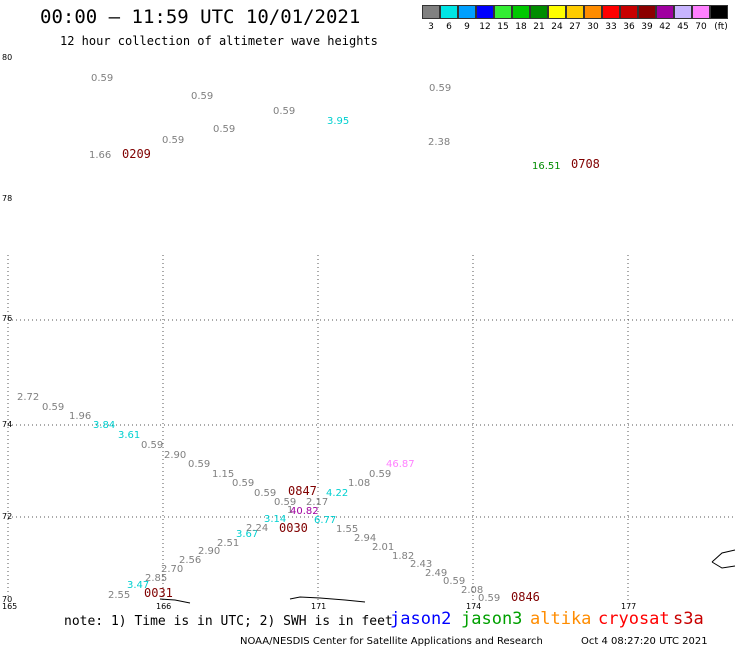 The width and height of the screenshot is (740, 650). What do you see at coordinates (492, 619) in the screenshot?
I see `satellite-jason3-label: jason3` at bounding box center [492, 619].